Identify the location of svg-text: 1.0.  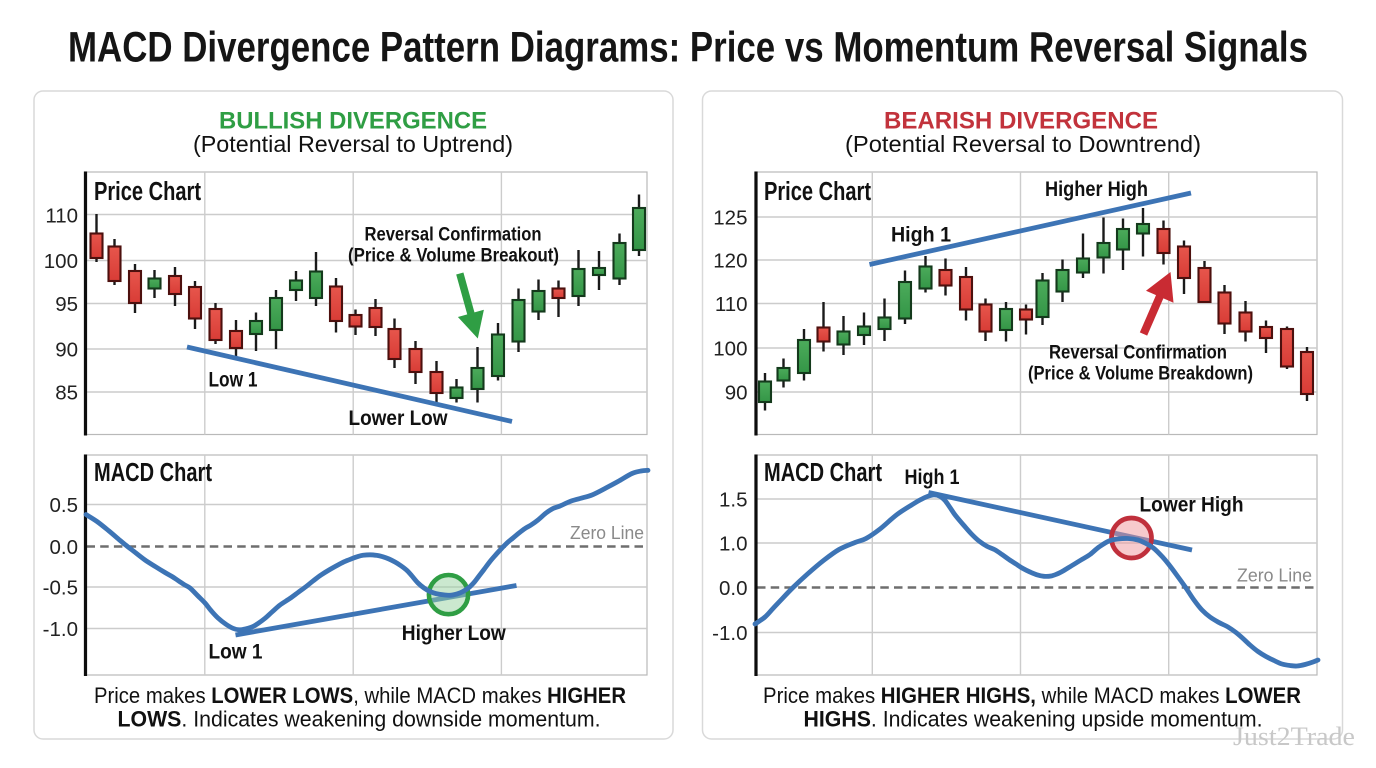
(733, 543).